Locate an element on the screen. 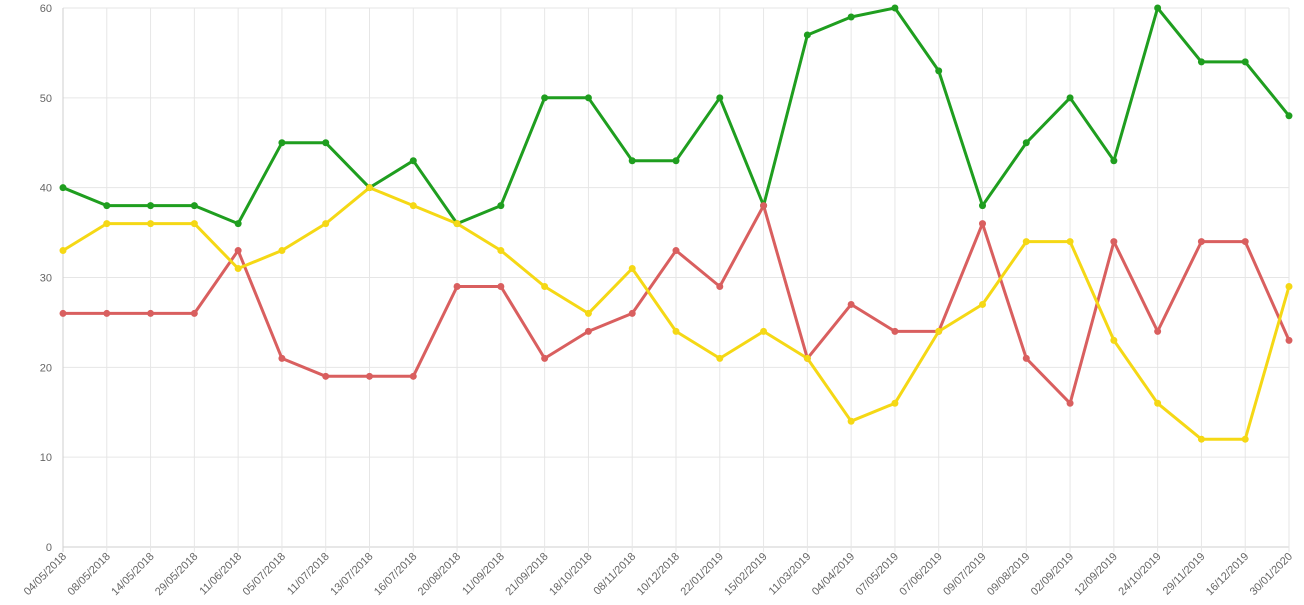 Image resolution: width=1304 pixels, height=605 pixels. x-tick-label: 16/07/2018 is located at coordinates (395, 574).